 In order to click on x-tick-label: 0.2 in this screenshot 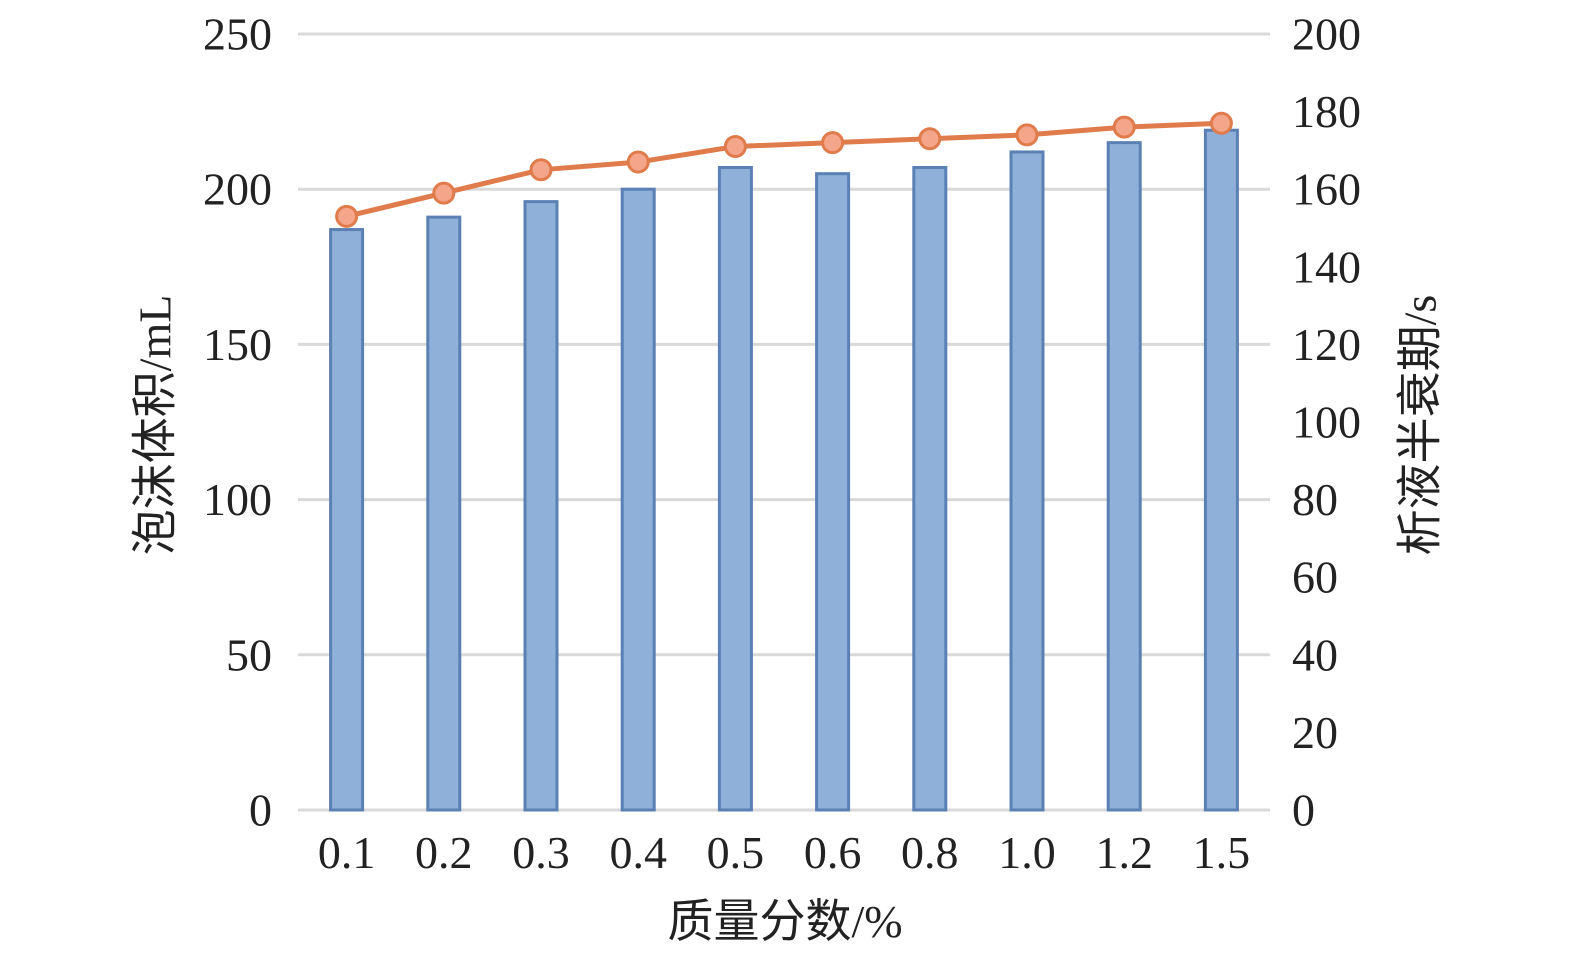, I will do `click(444, 852)`.